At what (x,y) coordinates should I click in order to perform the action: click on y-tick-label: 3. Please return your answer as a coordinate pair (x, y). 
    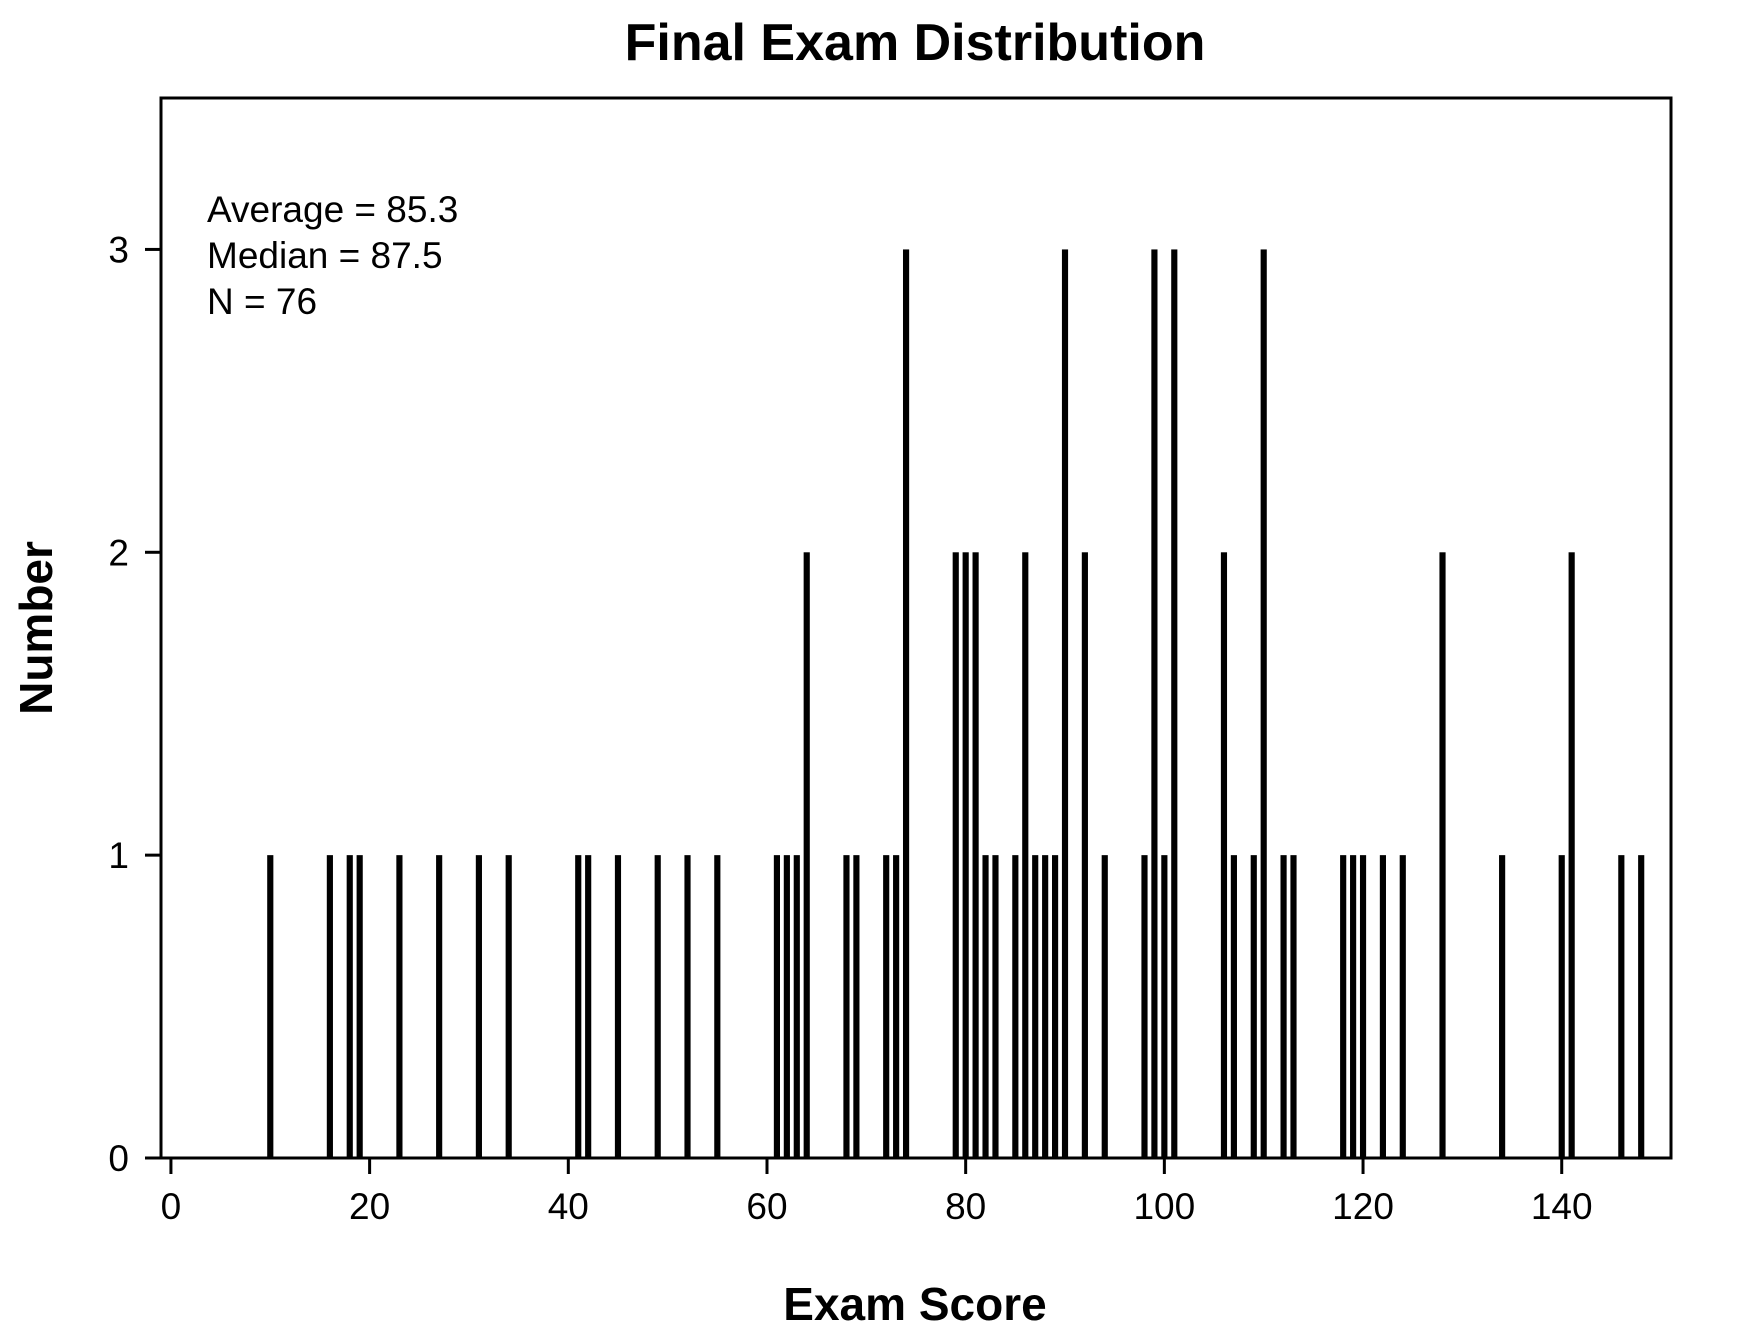
    Looking at the image, I should click on (118, 249).